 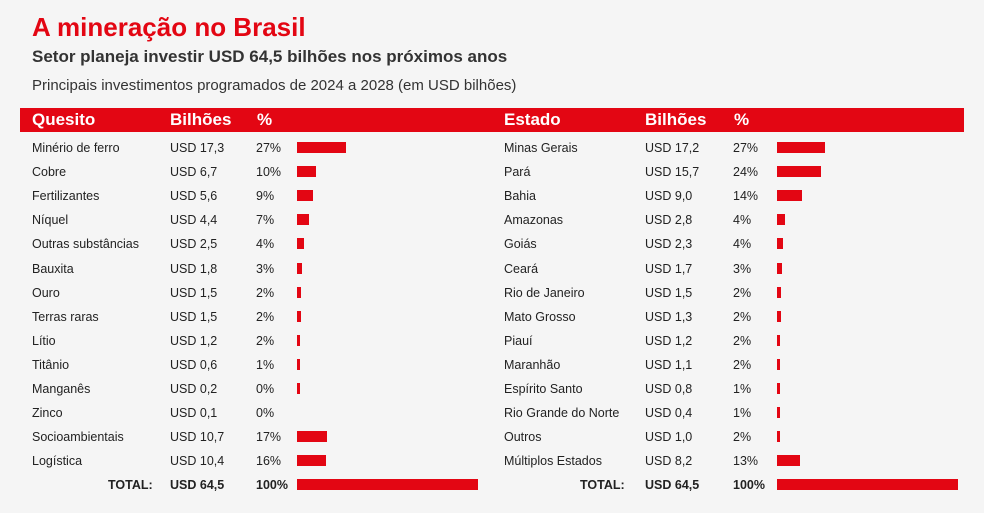 What do you see at coordinates (492, 413) in the screenshot?
I see `estado-row: Rio Grande do Norte USD 0,4 1%` at bounding box center [492, 413].